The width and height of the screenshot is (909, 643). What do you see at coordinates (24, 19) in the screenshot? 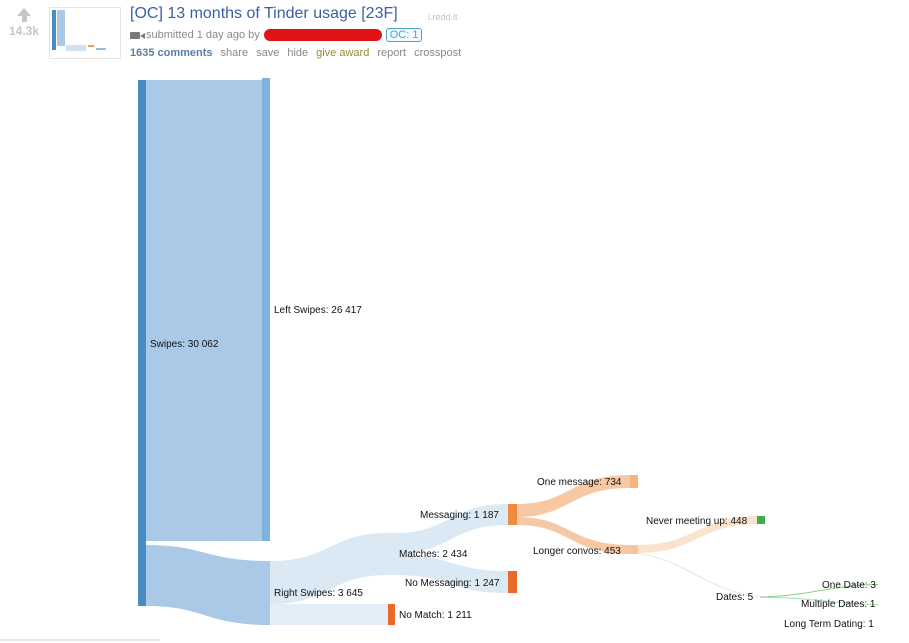
I see `upvote-stem` at bounding box center [24, 19].